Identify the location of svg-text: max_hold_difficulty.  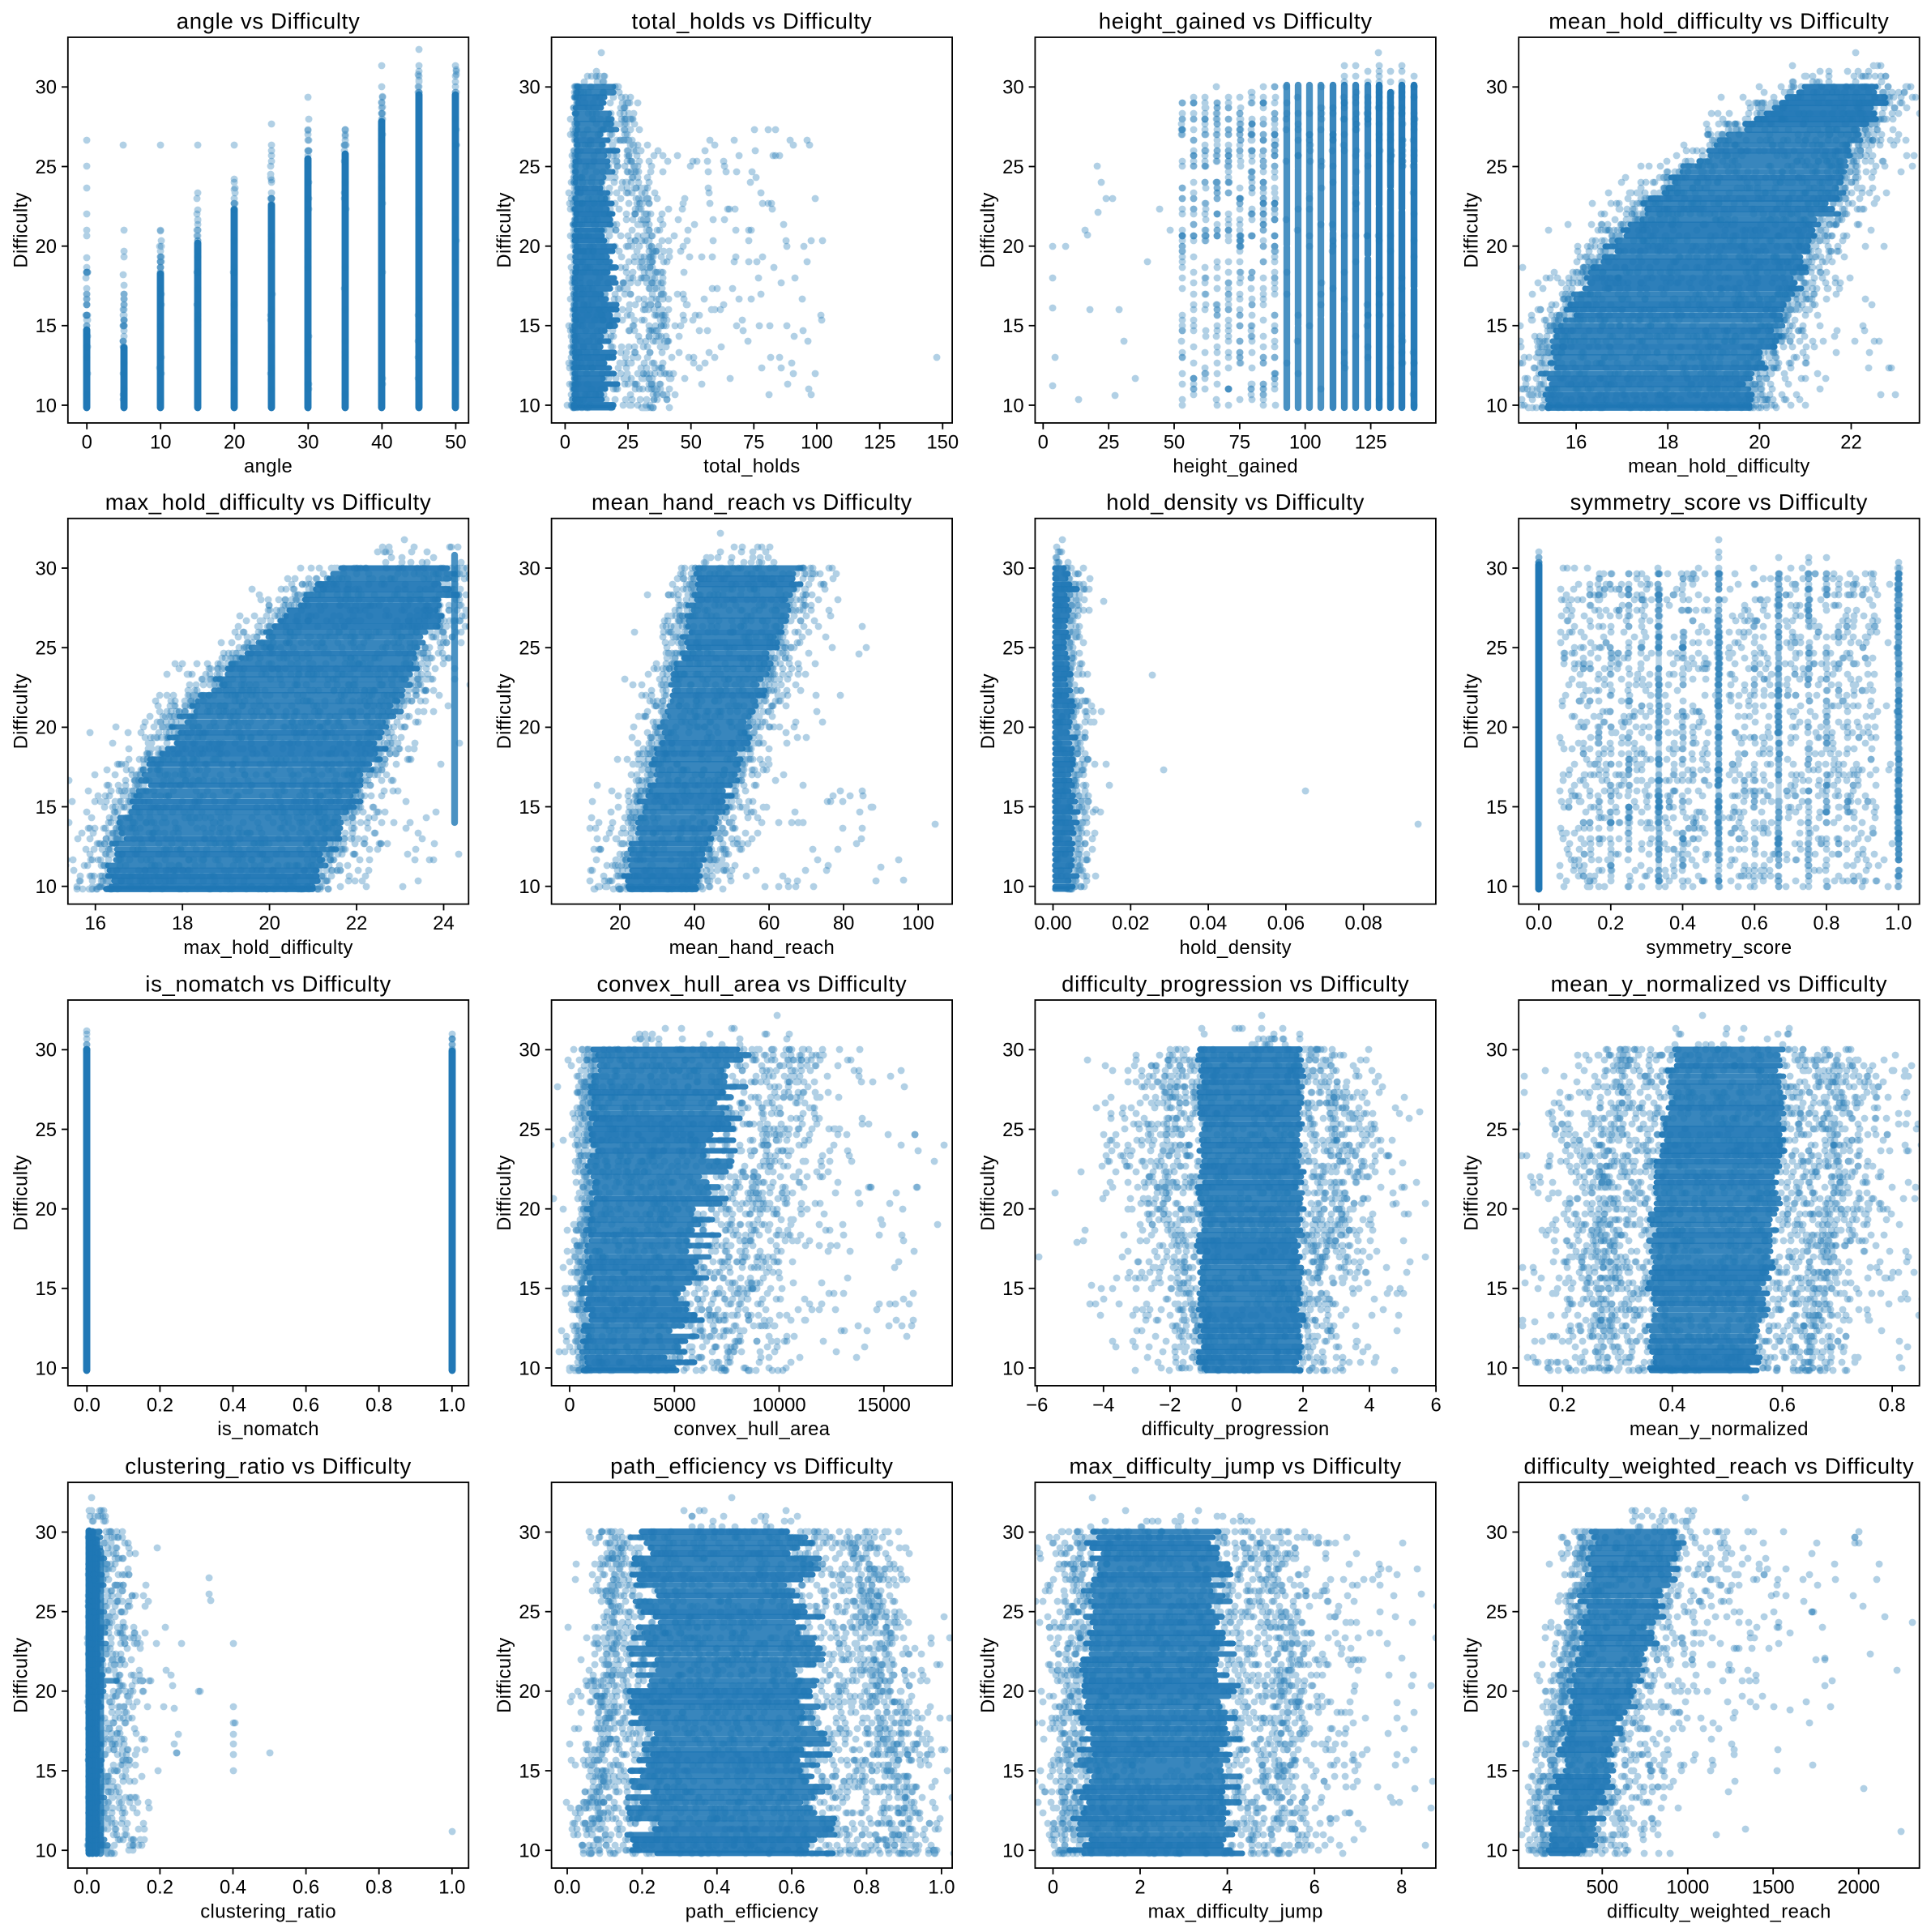
(268, 948).